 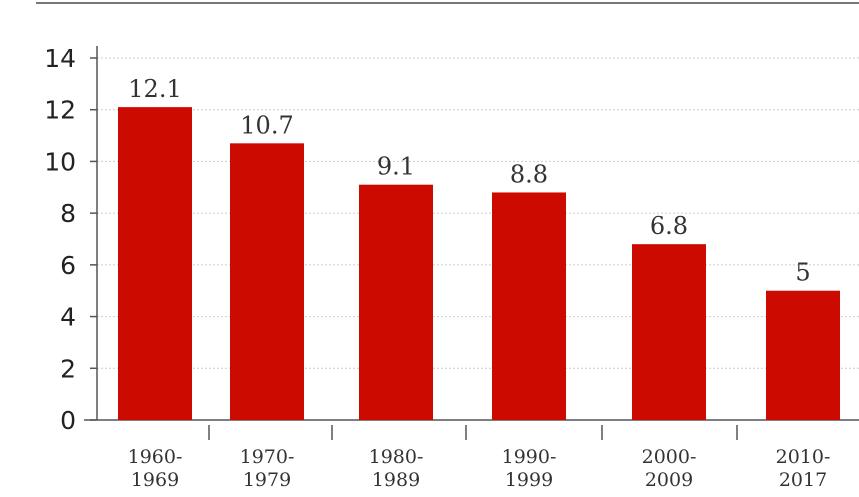 I want to click on x-category-label: 1990-1999, so click(x=529, y=468).